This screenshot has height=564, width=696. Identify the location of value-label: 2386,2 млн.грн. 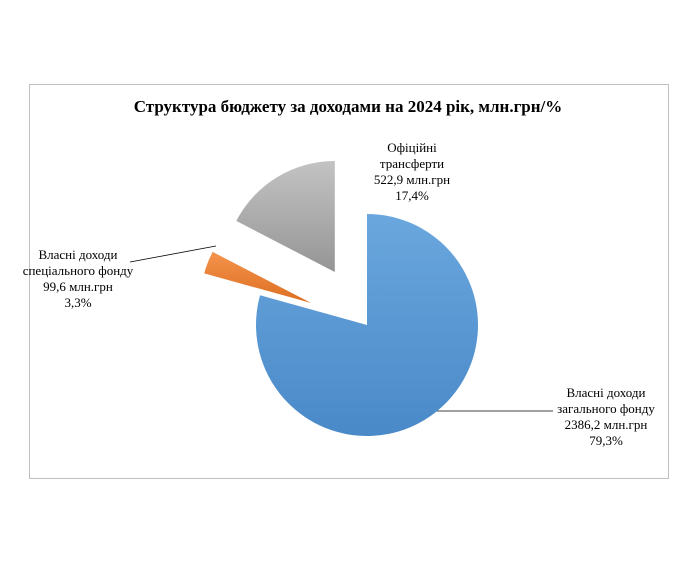
(606, 424).